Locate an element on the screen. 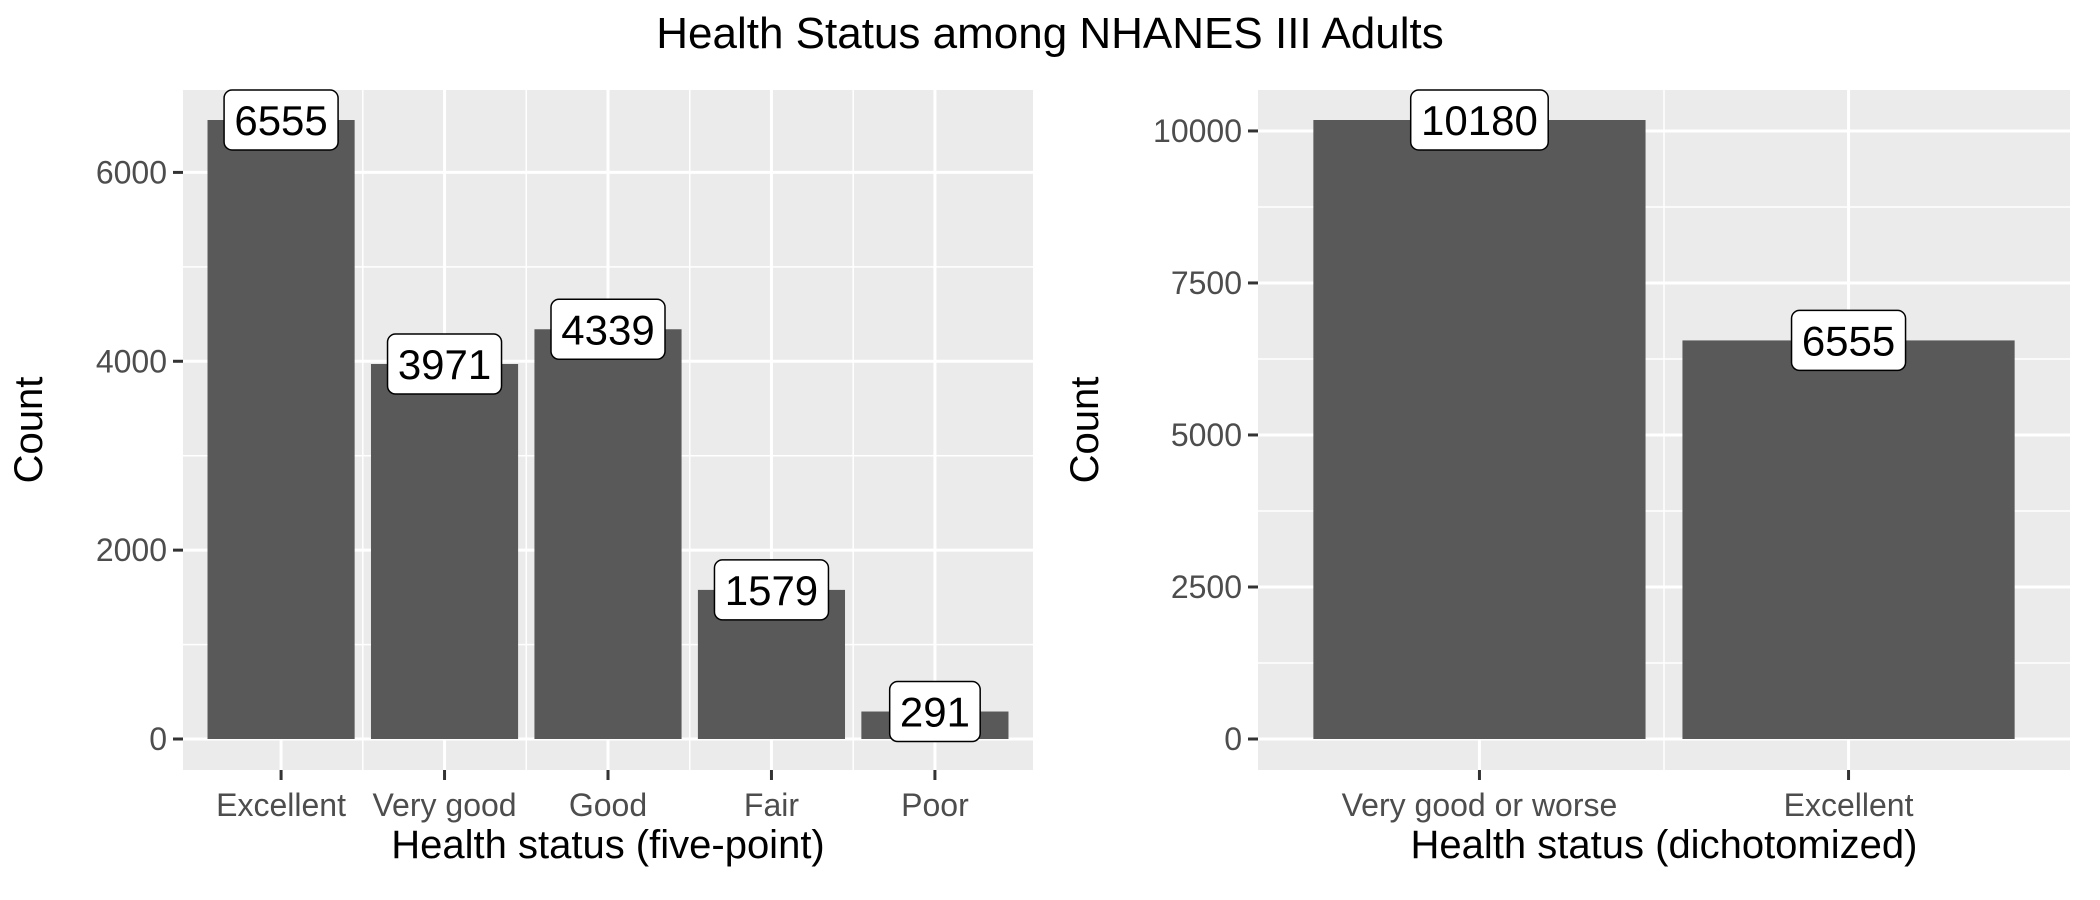 This screenshot has height=900, width=2100. y-tick-label: 2500 is located at coordinates (1206, 587).